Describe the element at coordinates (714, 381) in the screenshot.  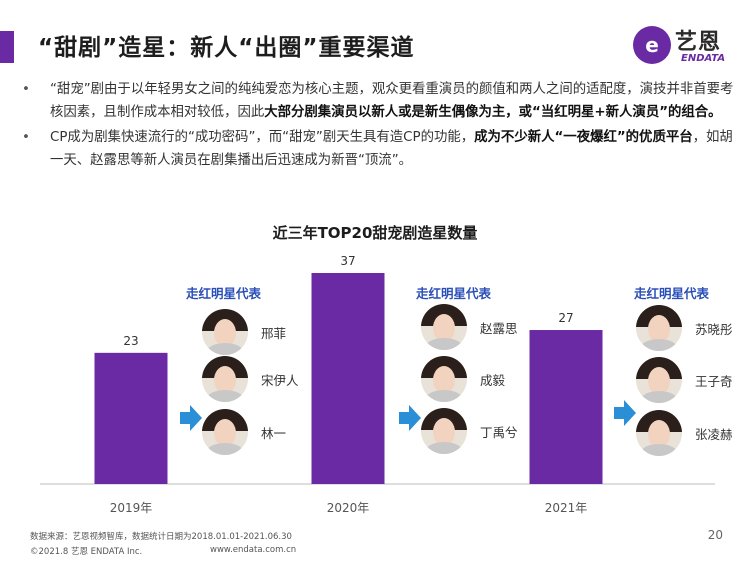
I see `star-name: 王子奇` at that location.